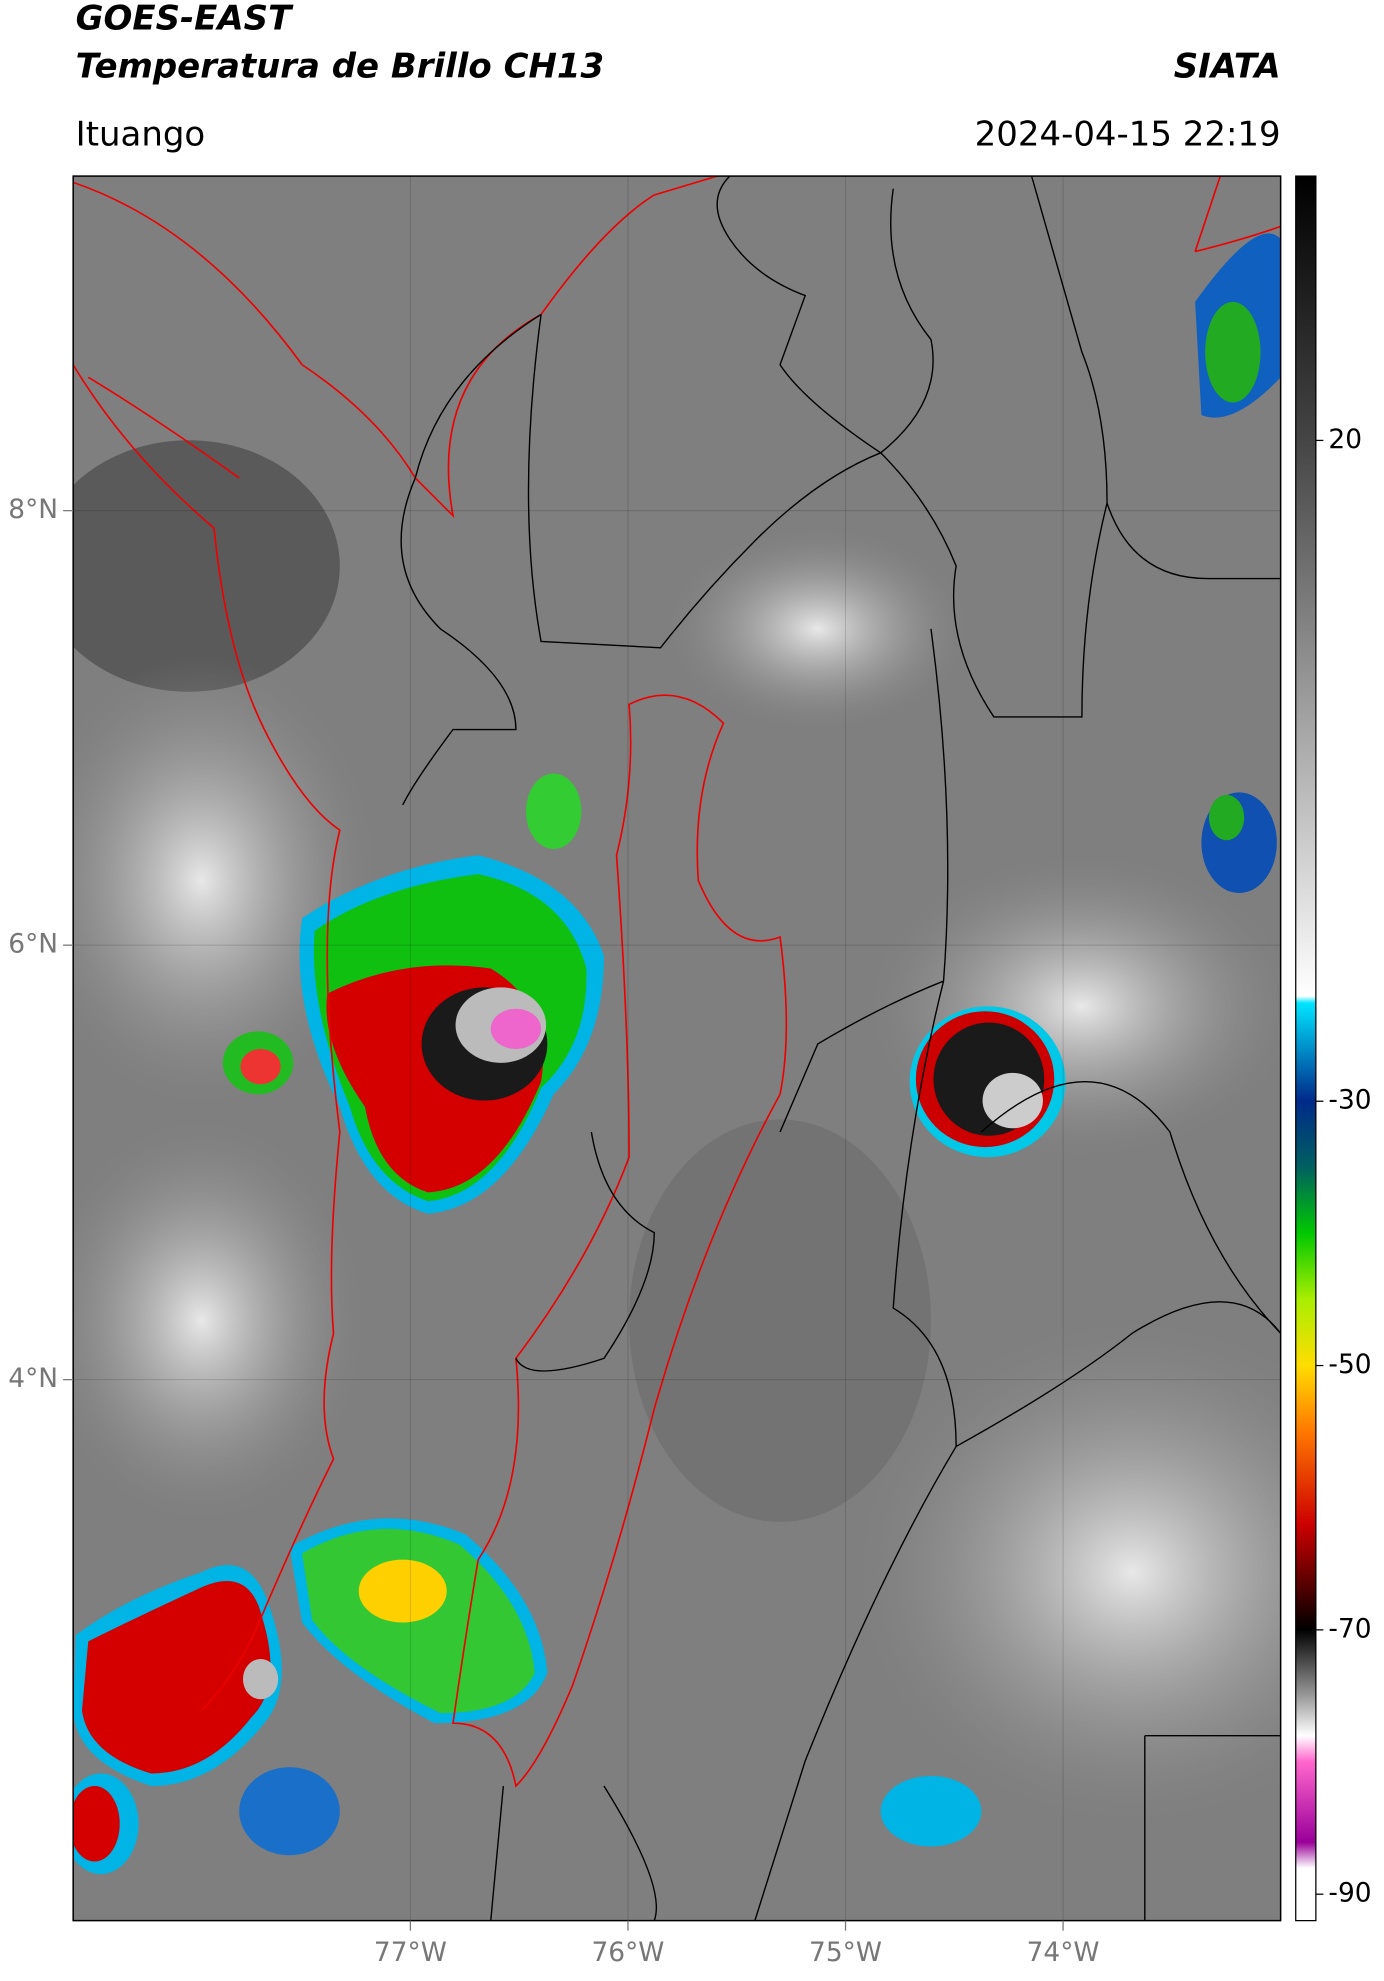 Image resolution: width=1384 pixels, height=1981 pixels. I want to click on x-tick-label: 77°W, so click(410, 1952).